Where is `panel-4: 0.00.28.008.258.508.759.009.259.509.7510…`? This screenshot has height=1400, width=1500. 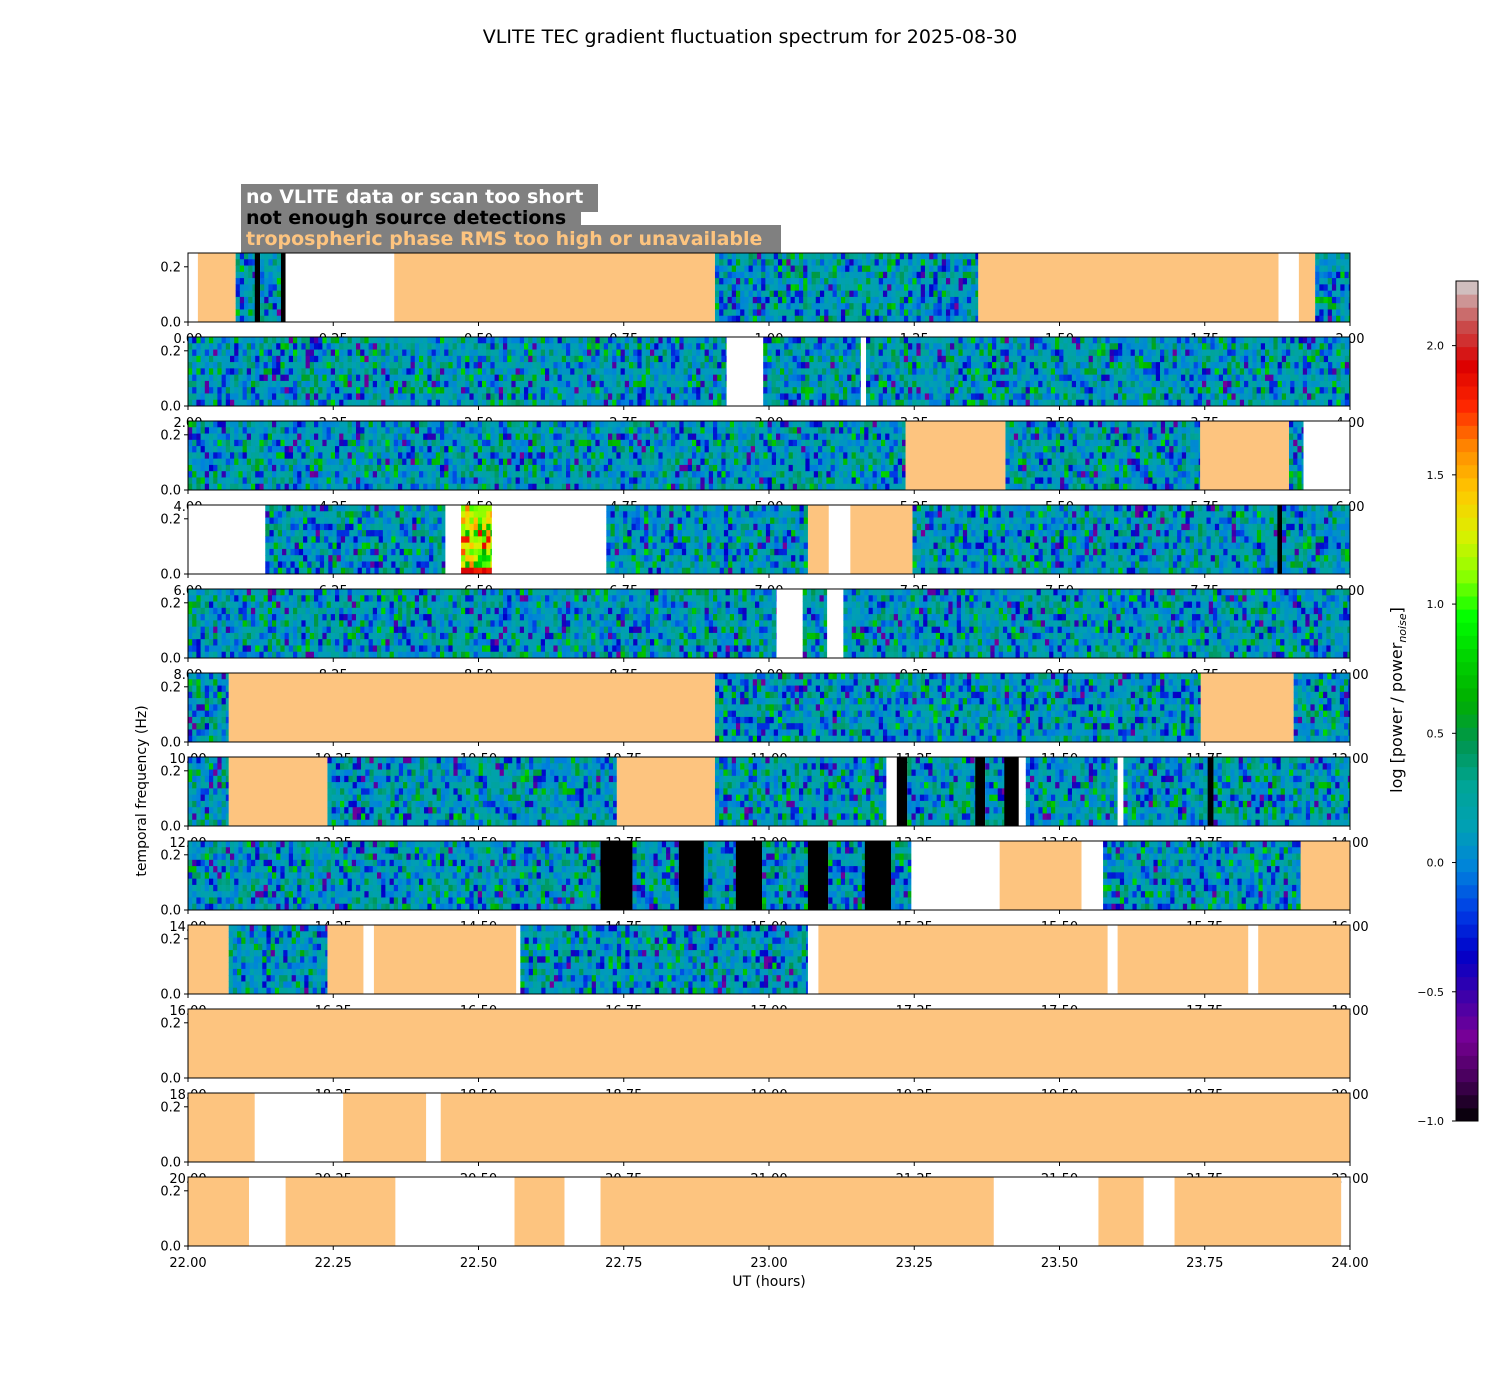 panel-4: 0.00.28.008.258.508.759.009.259.509.7510… is located at coordinates (764, 635).